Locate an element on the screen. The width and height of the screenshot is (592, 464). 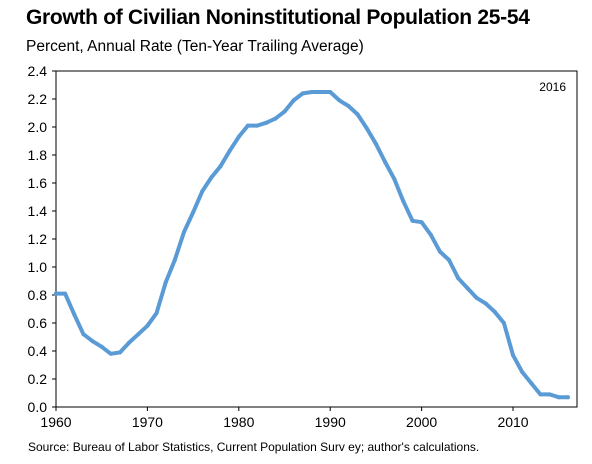
x-tick-label: 2000 is located at coordinates (421, 422).